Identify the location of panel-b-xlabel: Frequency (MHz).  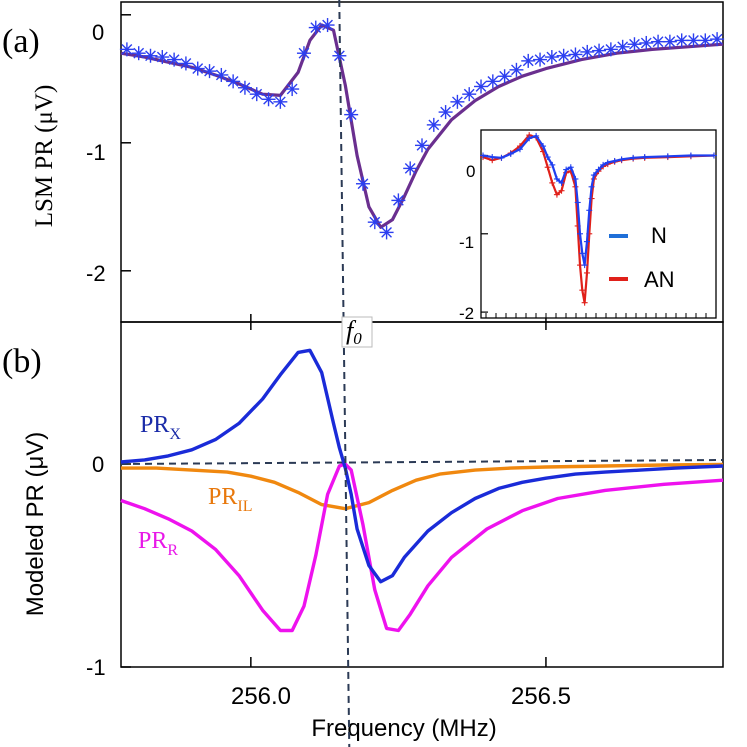
(403, 728).